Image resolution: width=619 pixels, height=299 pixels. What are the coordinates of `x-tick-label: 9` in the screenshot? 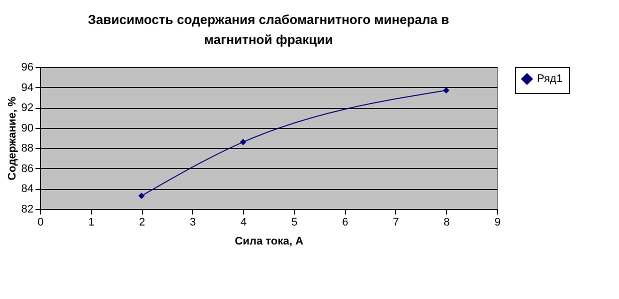 It's located at (497, 222).